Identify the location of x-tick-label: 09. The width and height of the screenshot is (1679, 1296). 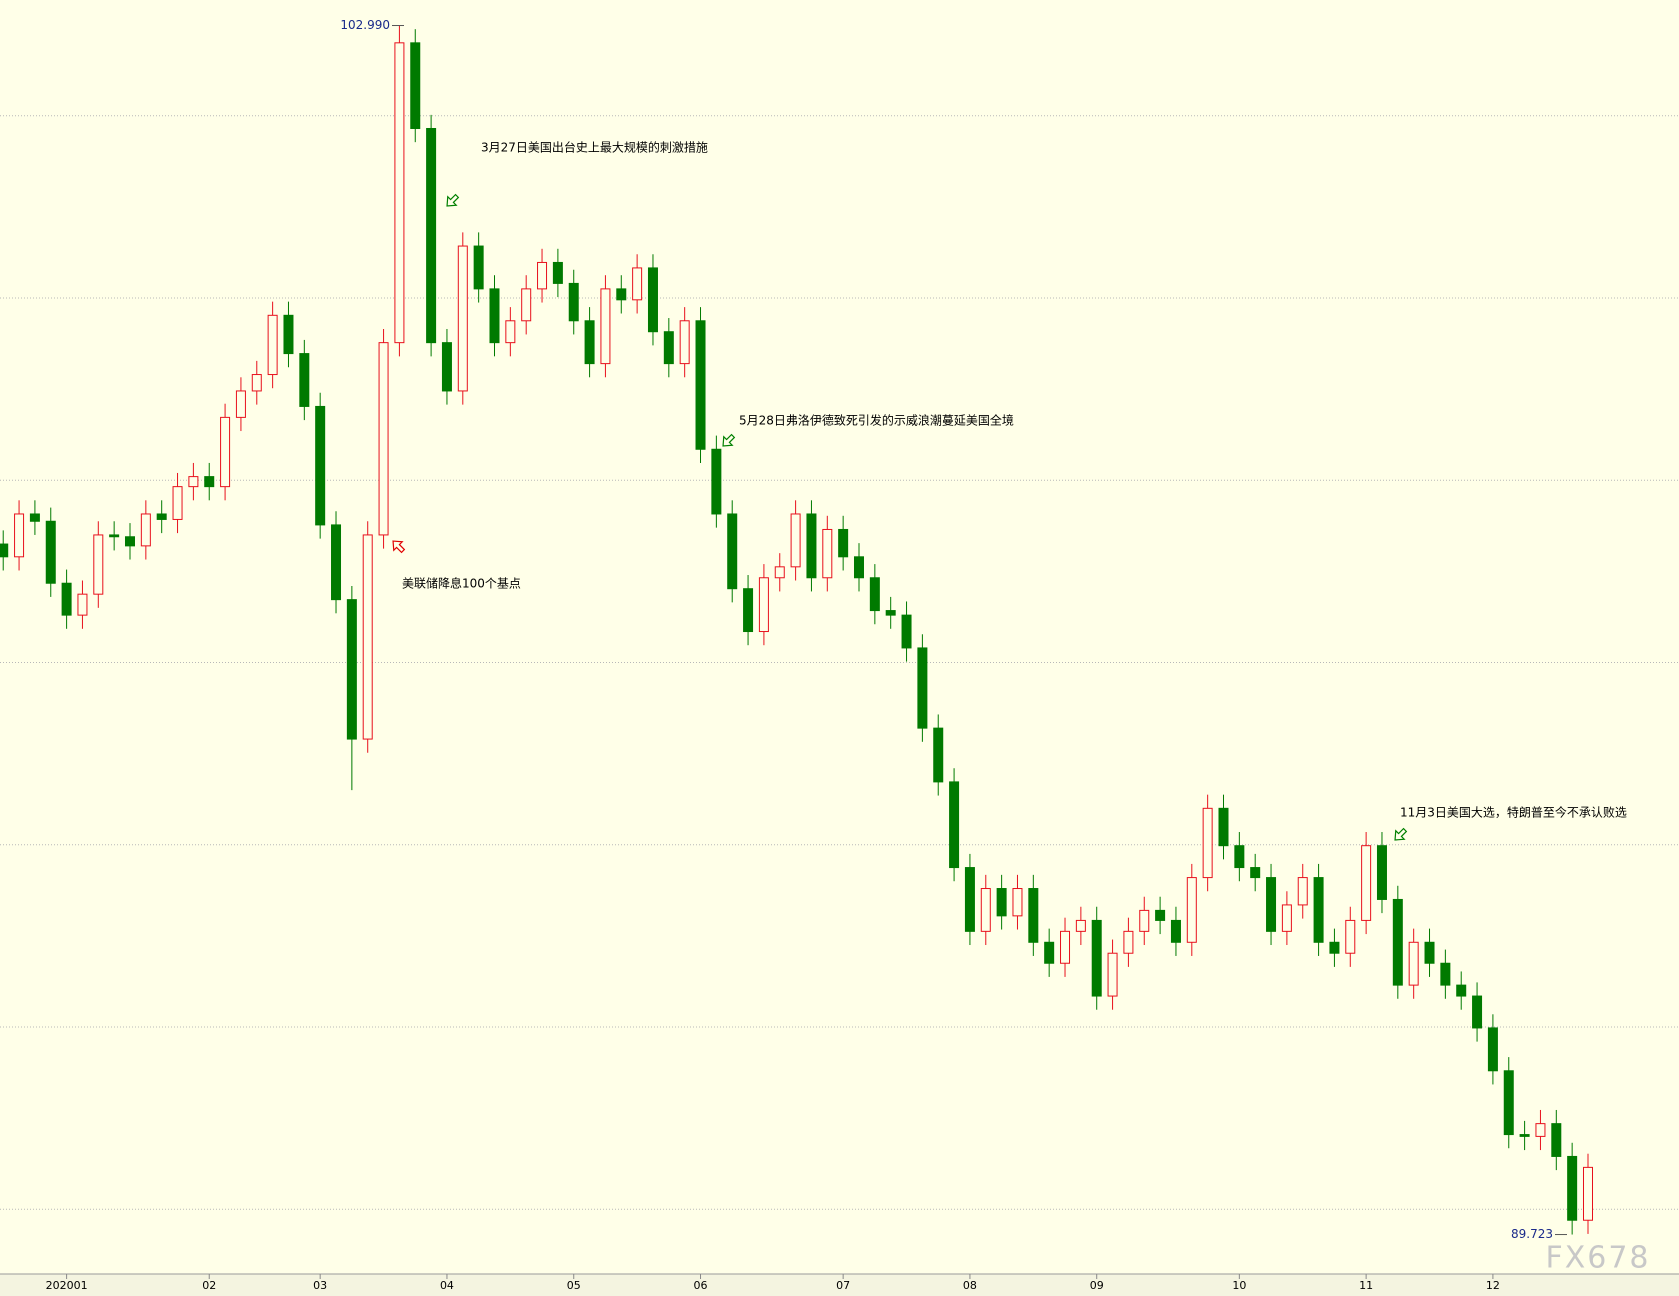
(1097, 1285).